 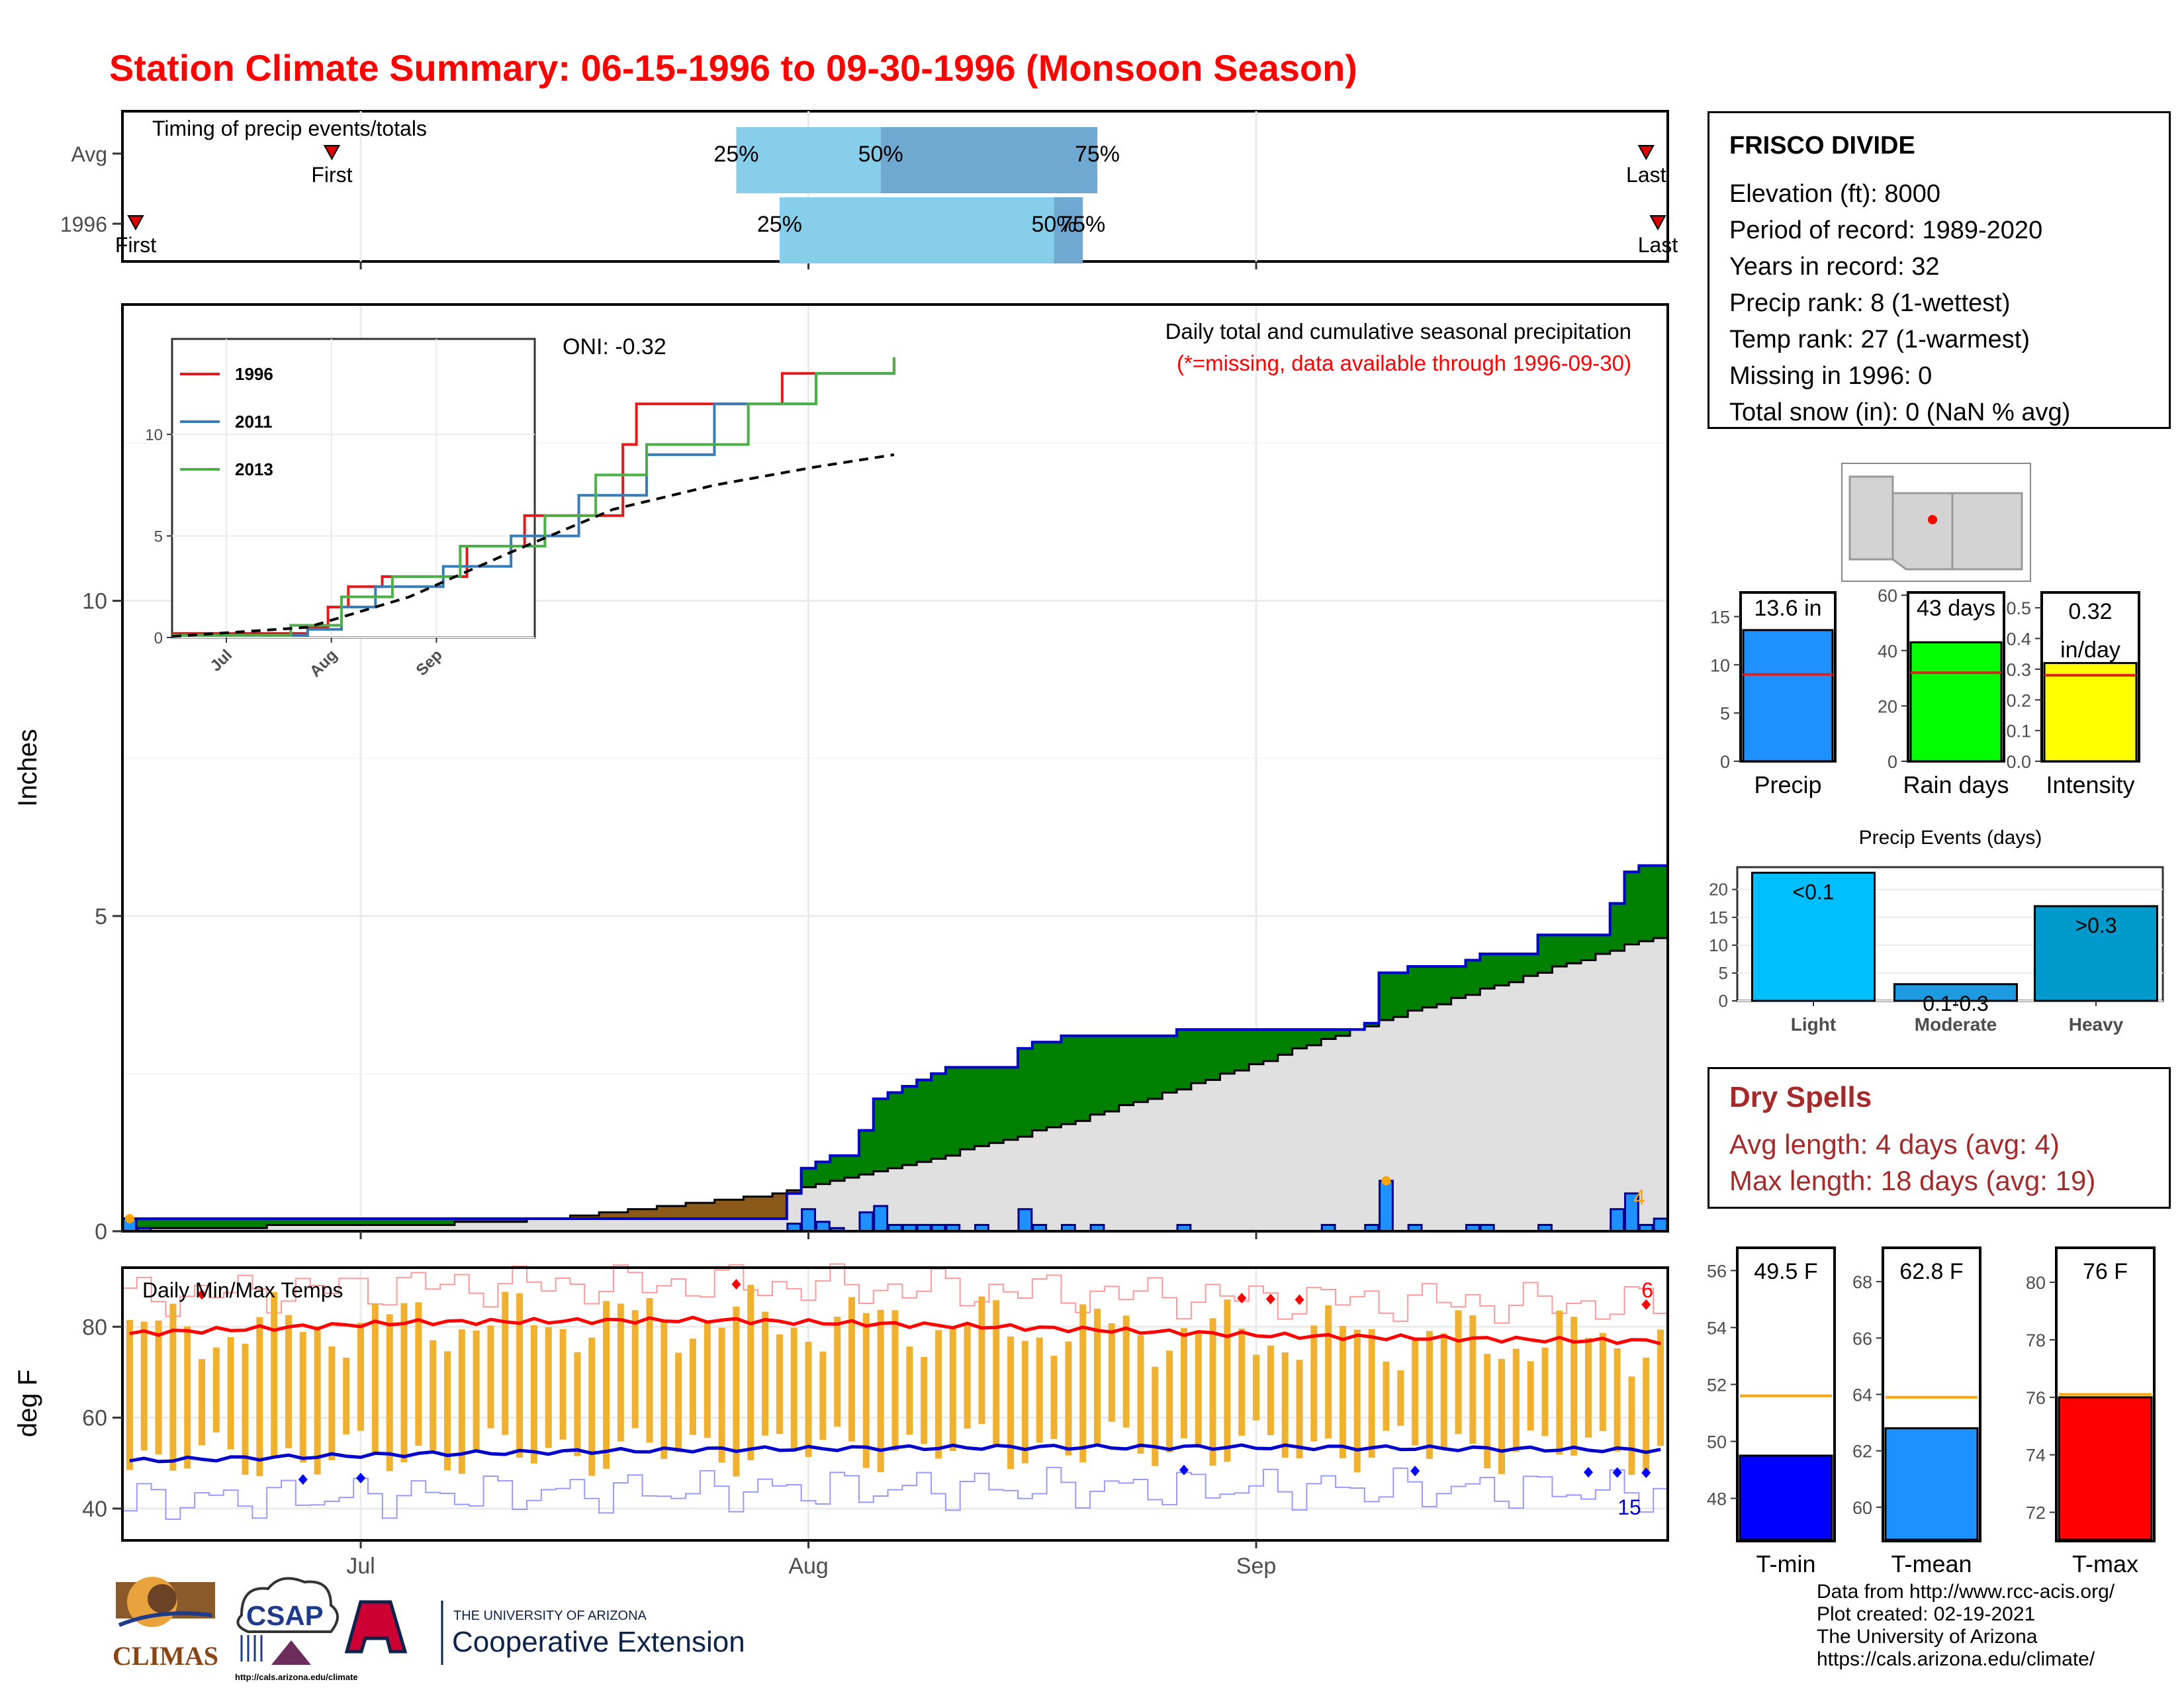 I want to click on timing-p50-label: 50%, so click(x=1054, y=224).